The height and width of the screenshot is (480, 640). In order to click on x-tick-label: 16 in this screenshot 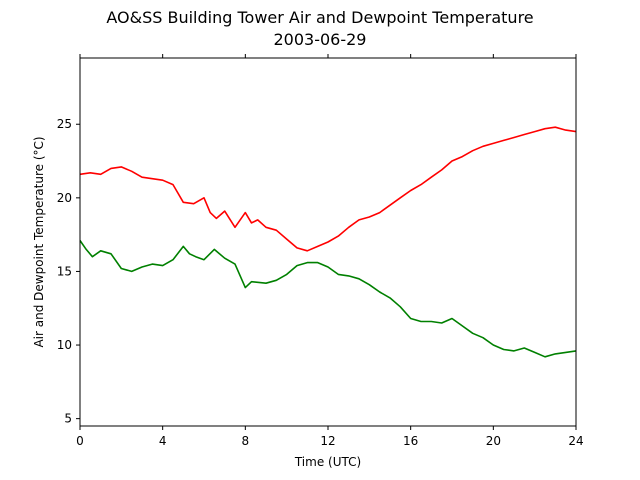, I will do `click(410, 441)`.